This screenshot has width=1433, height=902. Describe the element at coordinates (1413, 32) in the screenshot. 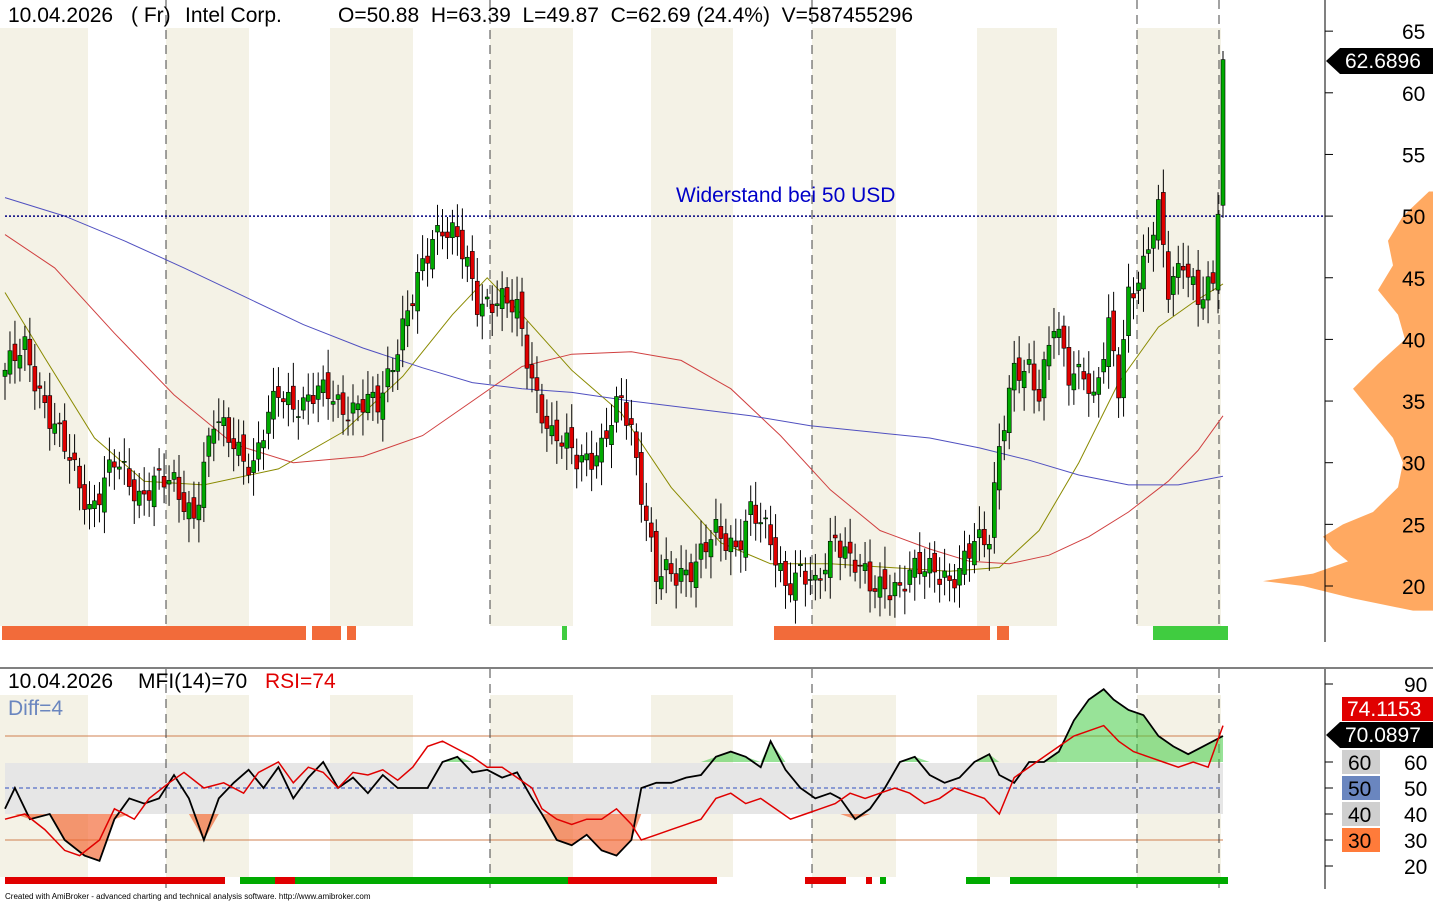

I see `price-tick-label: 65` at that location.